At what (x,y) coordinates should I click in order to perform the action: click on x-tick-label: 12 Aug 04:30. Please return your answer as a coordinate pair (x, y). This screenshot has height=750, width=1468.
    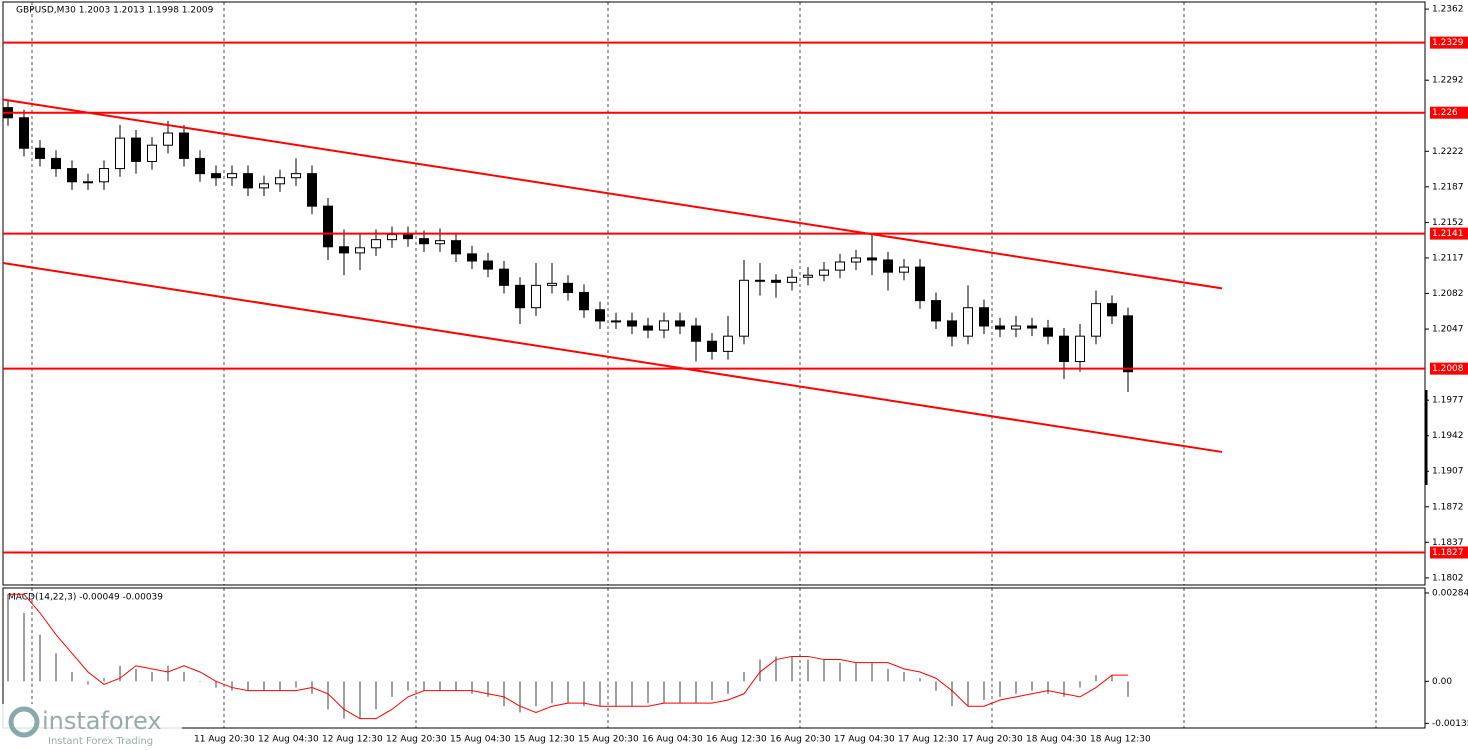
    Looking at the image, I should click on (288, 740).